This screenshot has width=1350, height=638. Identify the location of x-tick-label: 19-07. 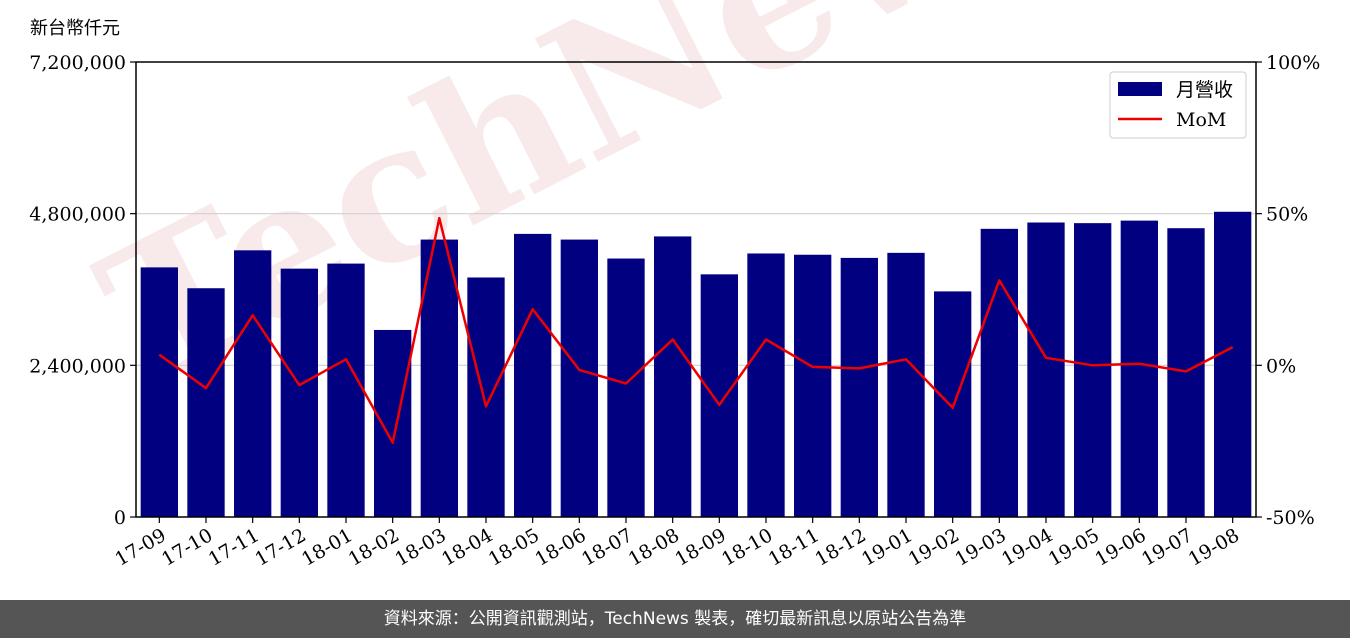
(1167, 547).